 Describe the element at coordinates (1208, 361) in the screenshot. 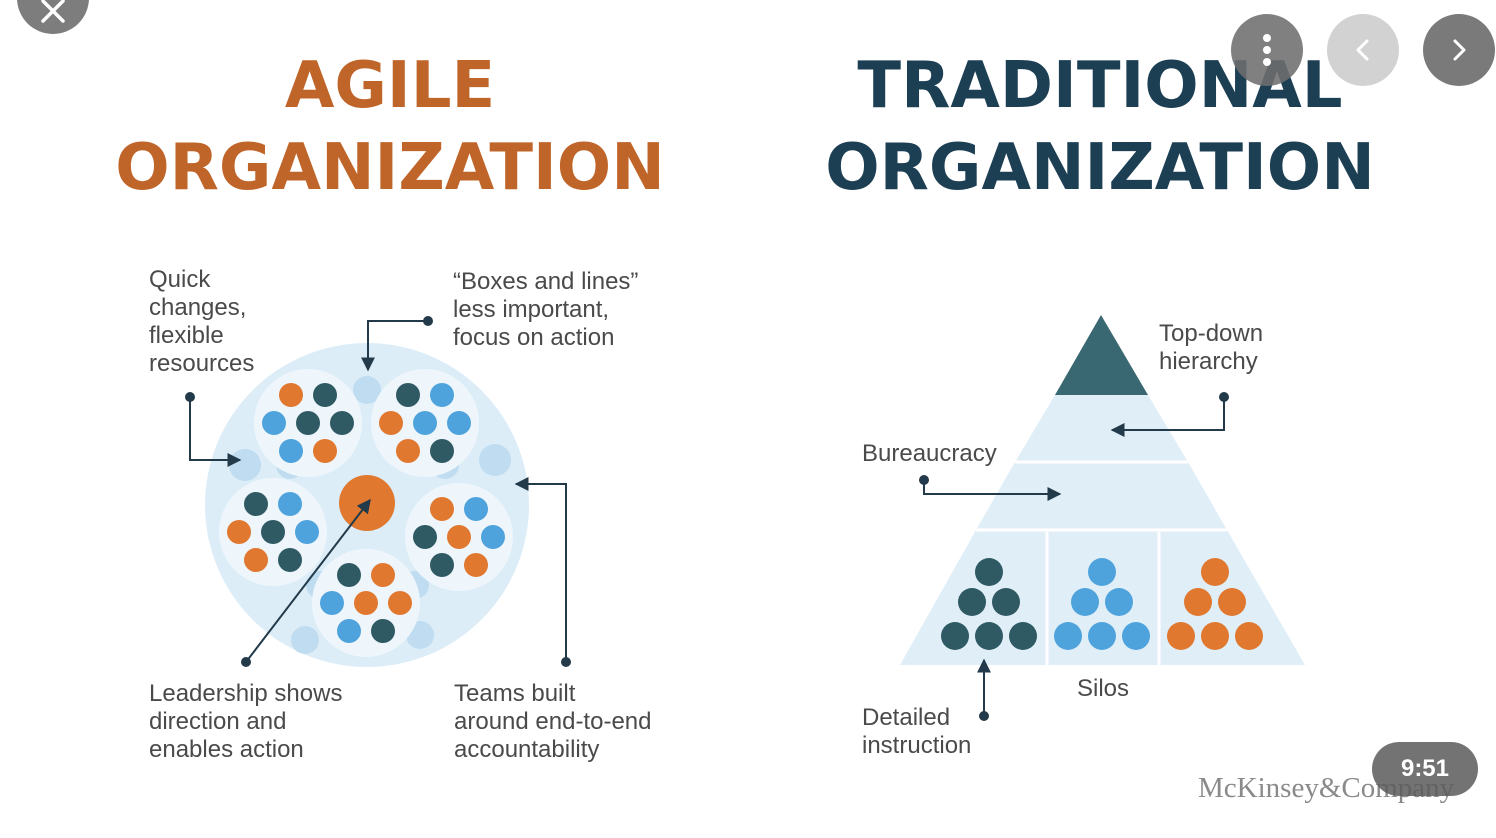

I see `topdown-label-line: hierarchy` at that location.